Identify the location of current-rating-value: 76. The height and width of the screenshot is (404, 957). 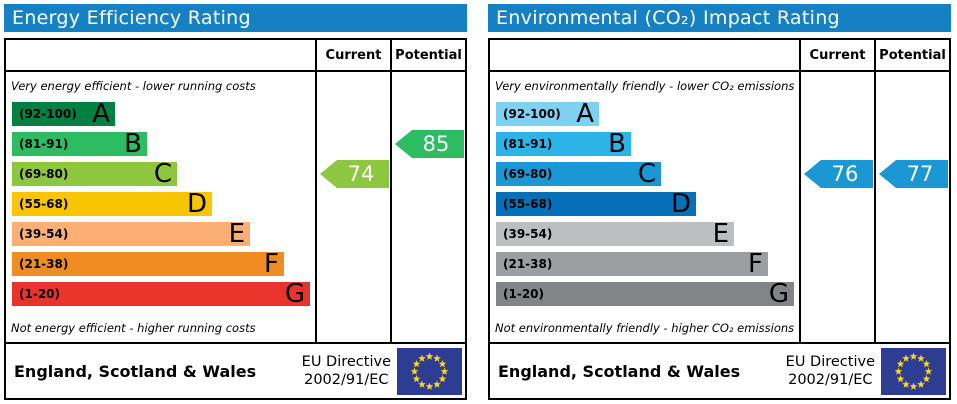
(845, 174).